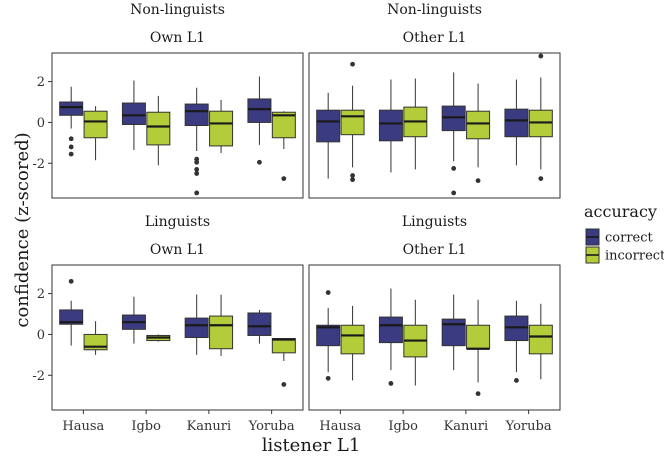 This screenshot has height=456, width=664. I want to click on legend-label: incorrect, so click(634, 256).